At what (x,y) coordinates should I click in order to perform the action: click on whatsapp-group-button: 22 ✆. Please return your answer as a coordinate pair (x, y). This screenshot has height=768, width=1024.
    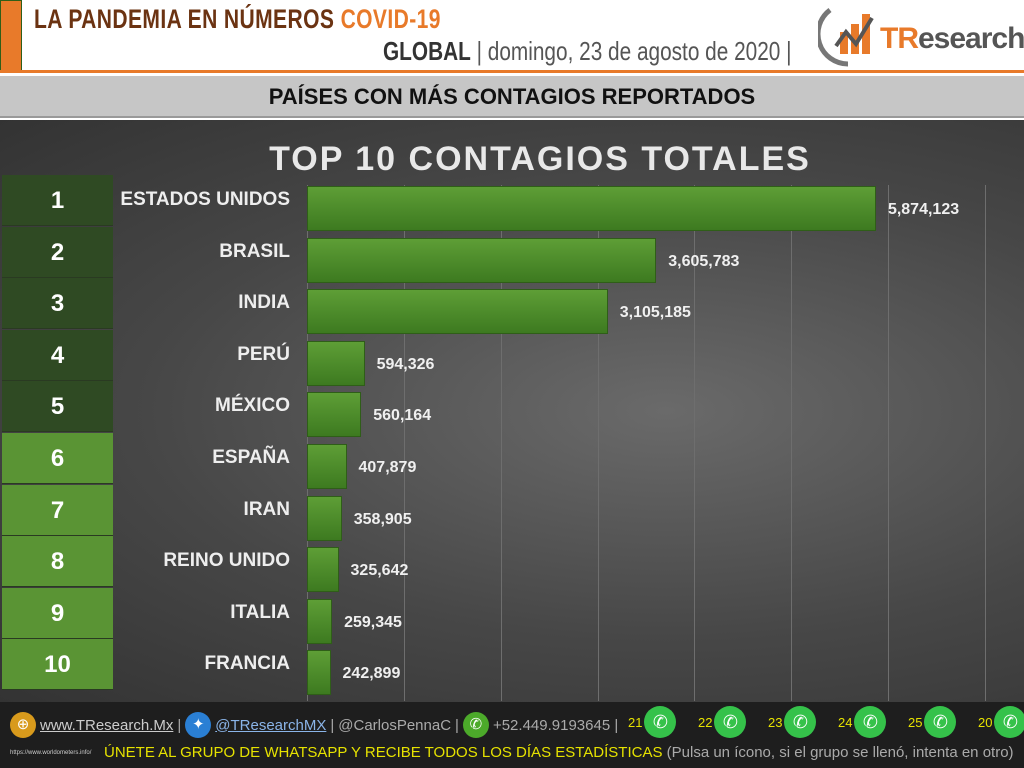
    Looking at the image, I should click on (722, 722).